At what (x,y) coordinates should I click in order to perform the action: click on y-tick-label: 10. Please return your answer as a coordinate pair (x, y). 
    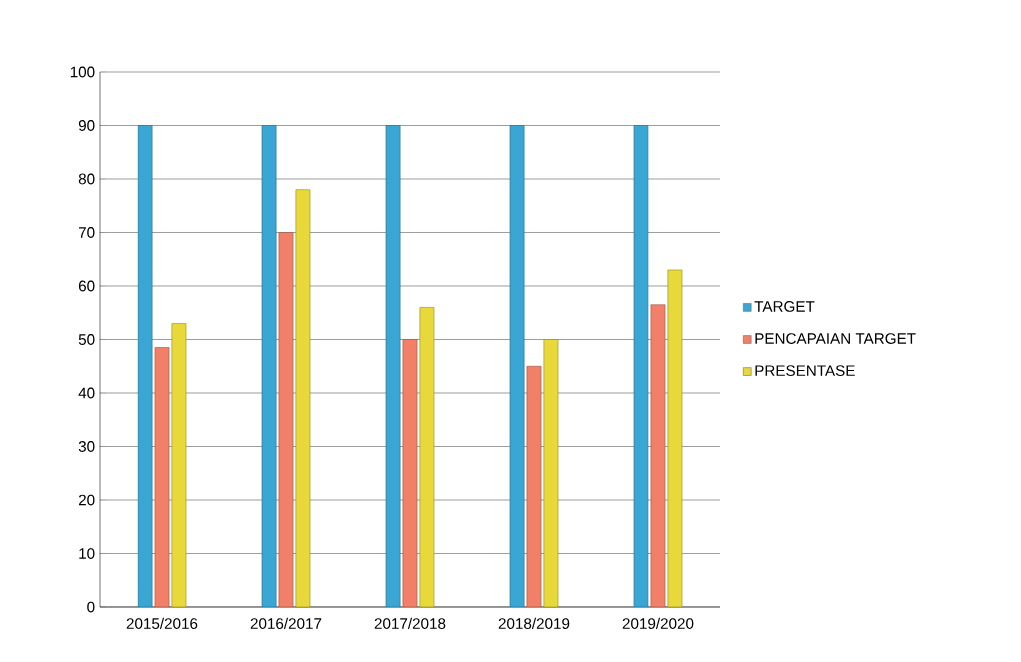
    Looking at the image, I should click on (87, 553).